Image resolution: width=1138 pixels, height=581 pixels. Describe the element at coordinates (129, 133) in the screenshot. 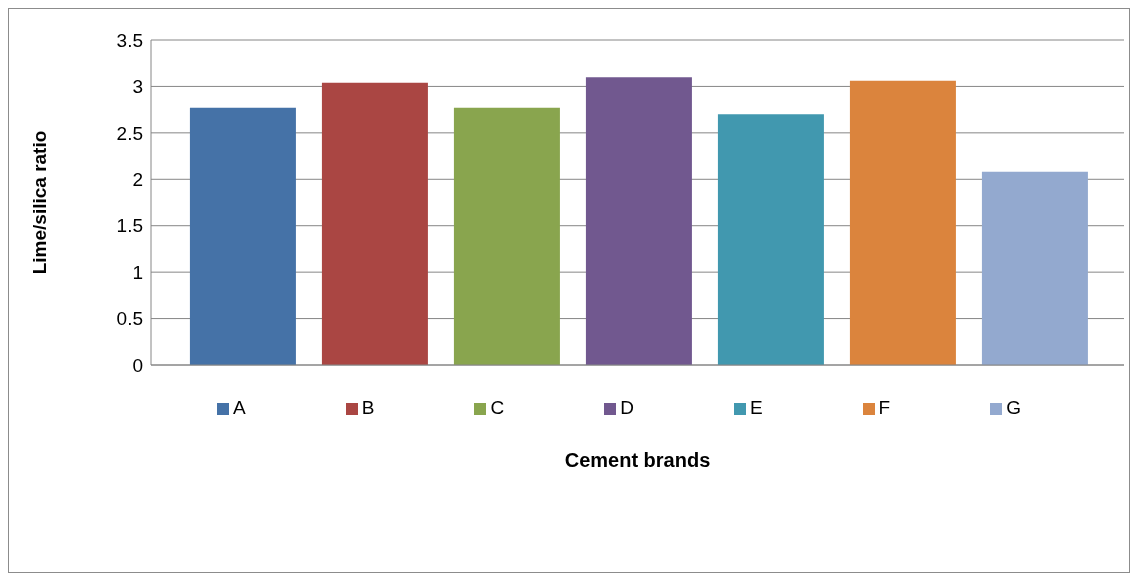

I see `y-tick-label: 2.5` at that location.